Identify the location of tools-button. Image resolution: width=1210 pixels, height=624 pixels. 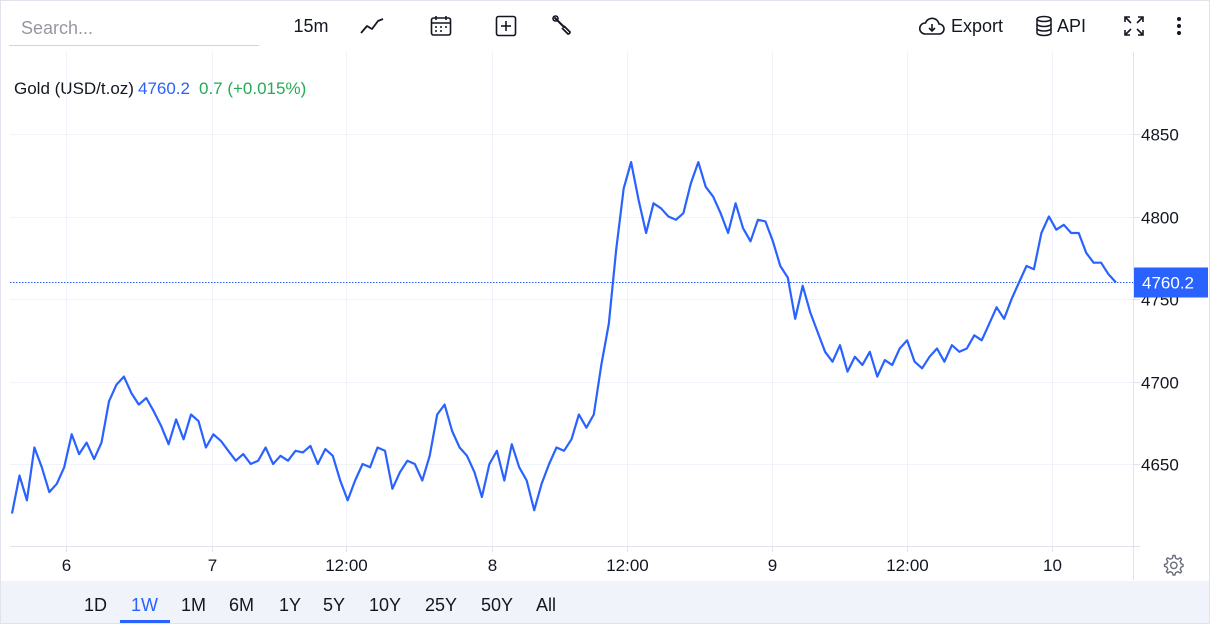
(563, 26).